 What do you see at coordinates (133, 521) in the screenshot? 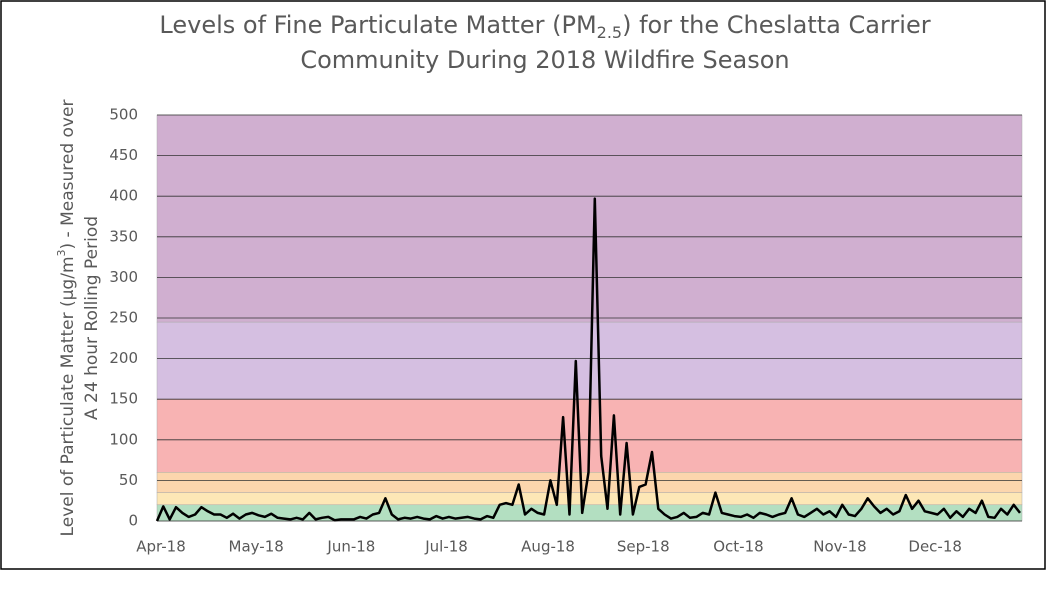
I see `y-tick-label: 0` at bounding box center [133, 521].